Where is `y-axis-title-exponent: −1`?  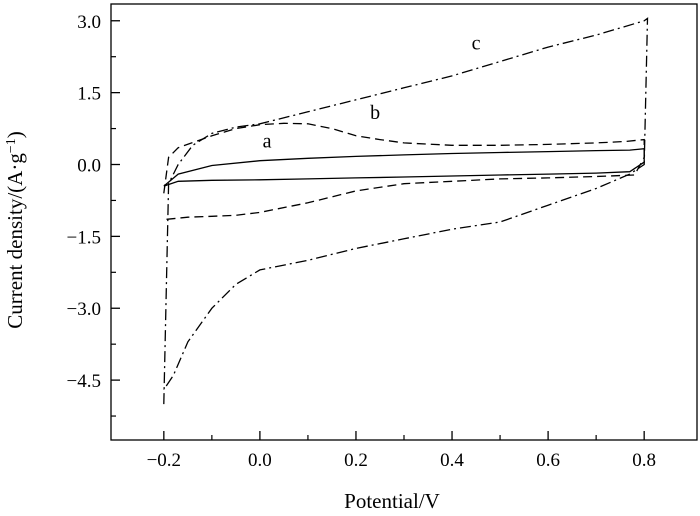
y-axis-title-exponent: −1 is located at coordinates (11, 145).